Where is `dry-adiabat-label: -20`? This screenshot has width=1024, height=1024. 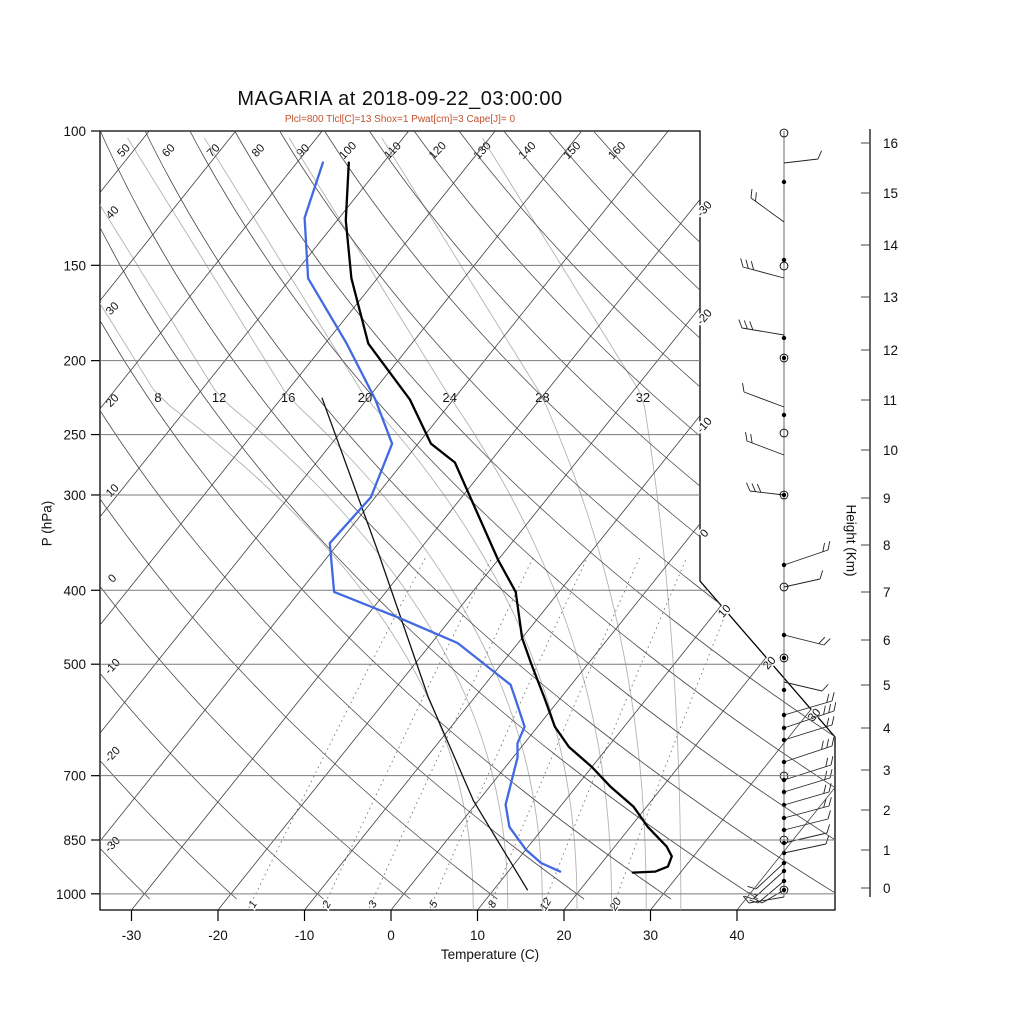 dry-adiabat-label: -20 is located at coordinates (113, 755).